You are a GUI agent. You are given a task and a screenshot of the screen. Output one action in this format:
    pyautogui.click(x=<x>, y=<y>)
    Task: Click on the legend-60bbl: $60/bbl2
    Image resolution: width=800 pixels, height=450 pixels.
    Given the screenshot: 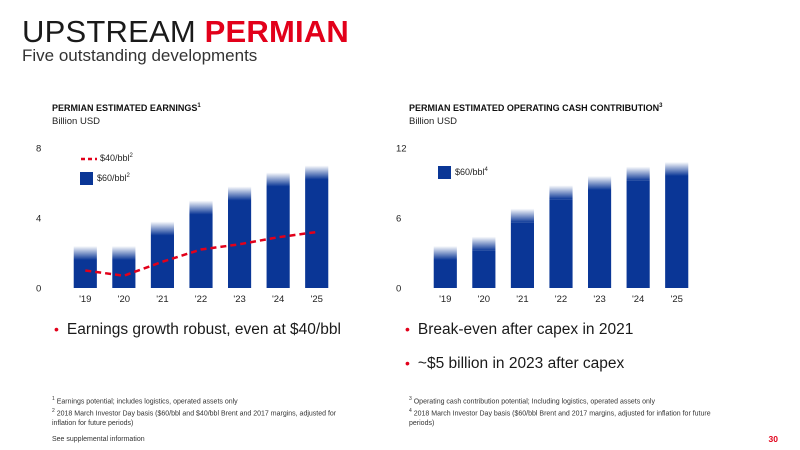 What is the action you would take?
    pyautogui.click(x=105, y=178)
    